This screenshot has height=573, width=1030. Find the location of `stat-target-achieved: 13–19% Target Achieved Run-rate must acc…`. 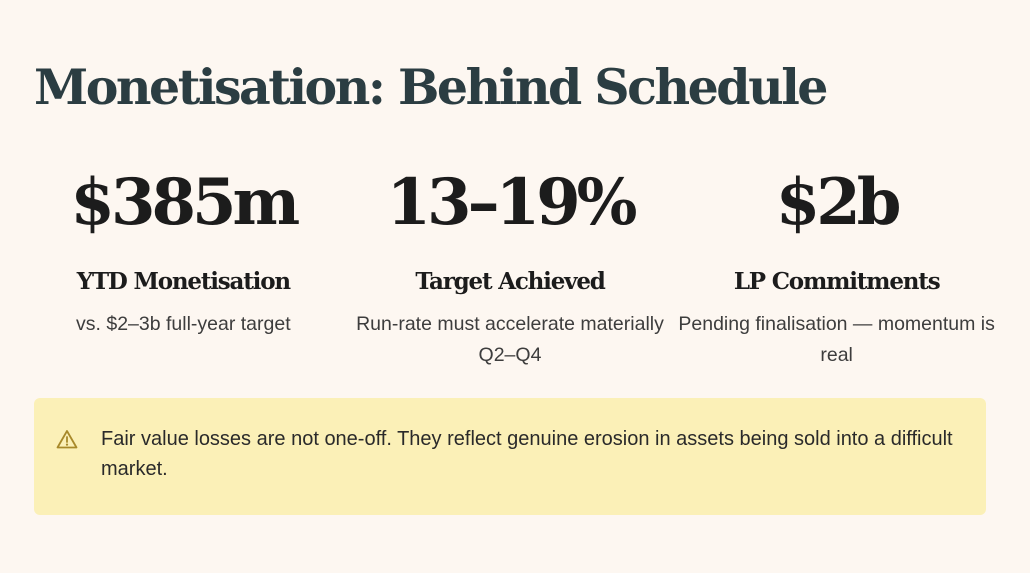

stat-target-achieved: 13–19% Target Achieved Run-rate must acc… is located at coordinates (510, 267).